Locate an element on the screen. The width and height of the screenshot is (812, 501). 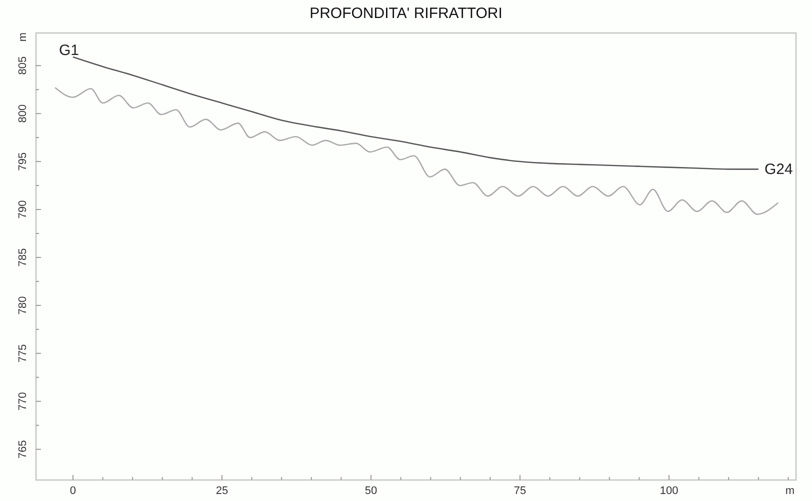
y-axis-title: m is located at coordinates (23, 37).